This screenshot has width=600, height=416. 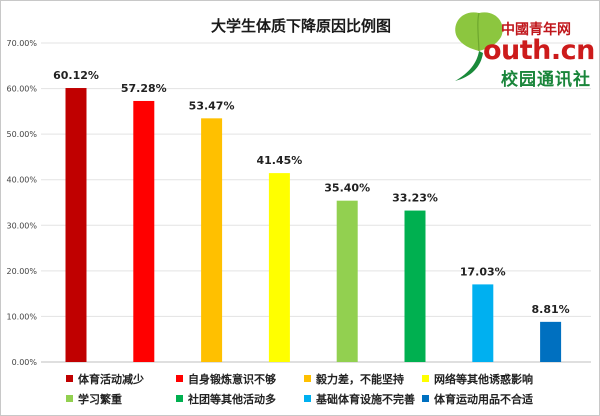 What do you see at coordinates (76, 75) in the screenshot?
I see `data-label: 60.12%` at bounding box center [76, 75].